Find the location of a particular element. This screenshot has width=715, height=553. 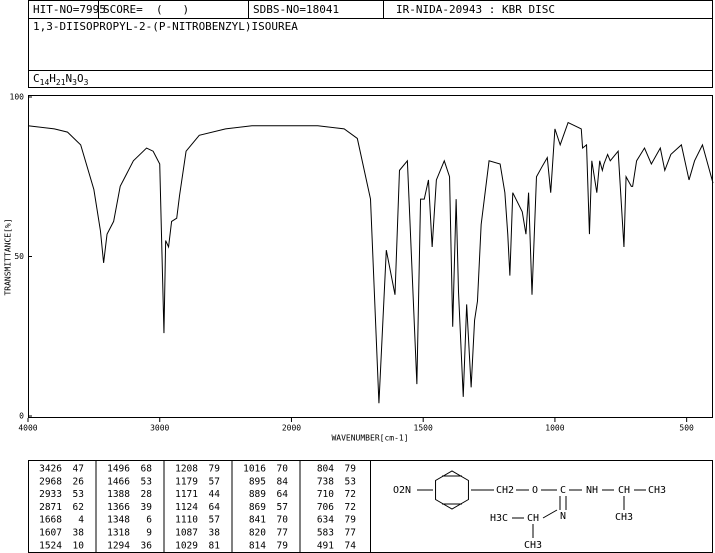

peak-transmittance: 36 is located at coordinates (147, 545).